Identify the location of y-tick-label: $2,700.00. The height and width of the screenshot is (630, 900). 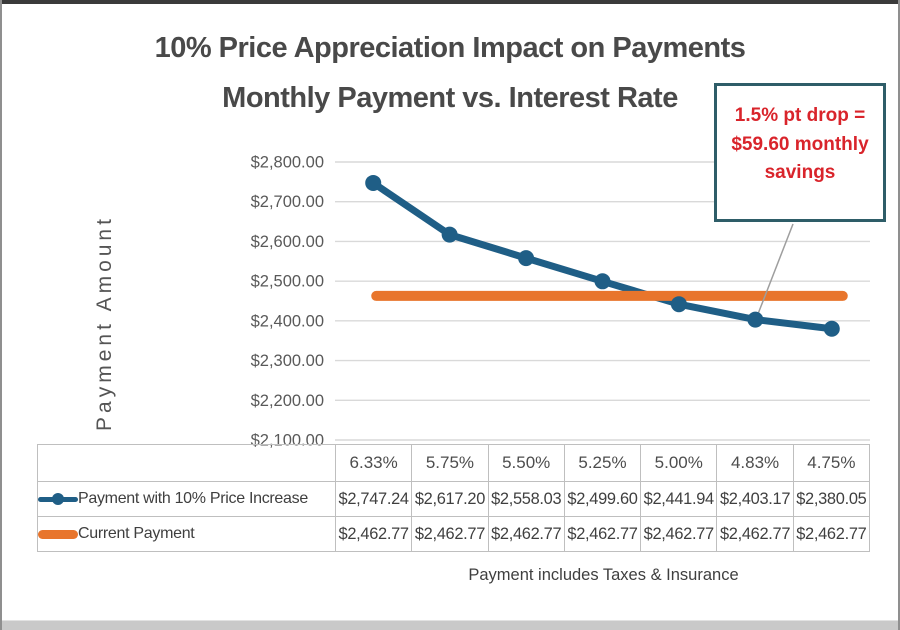
(287, 202).